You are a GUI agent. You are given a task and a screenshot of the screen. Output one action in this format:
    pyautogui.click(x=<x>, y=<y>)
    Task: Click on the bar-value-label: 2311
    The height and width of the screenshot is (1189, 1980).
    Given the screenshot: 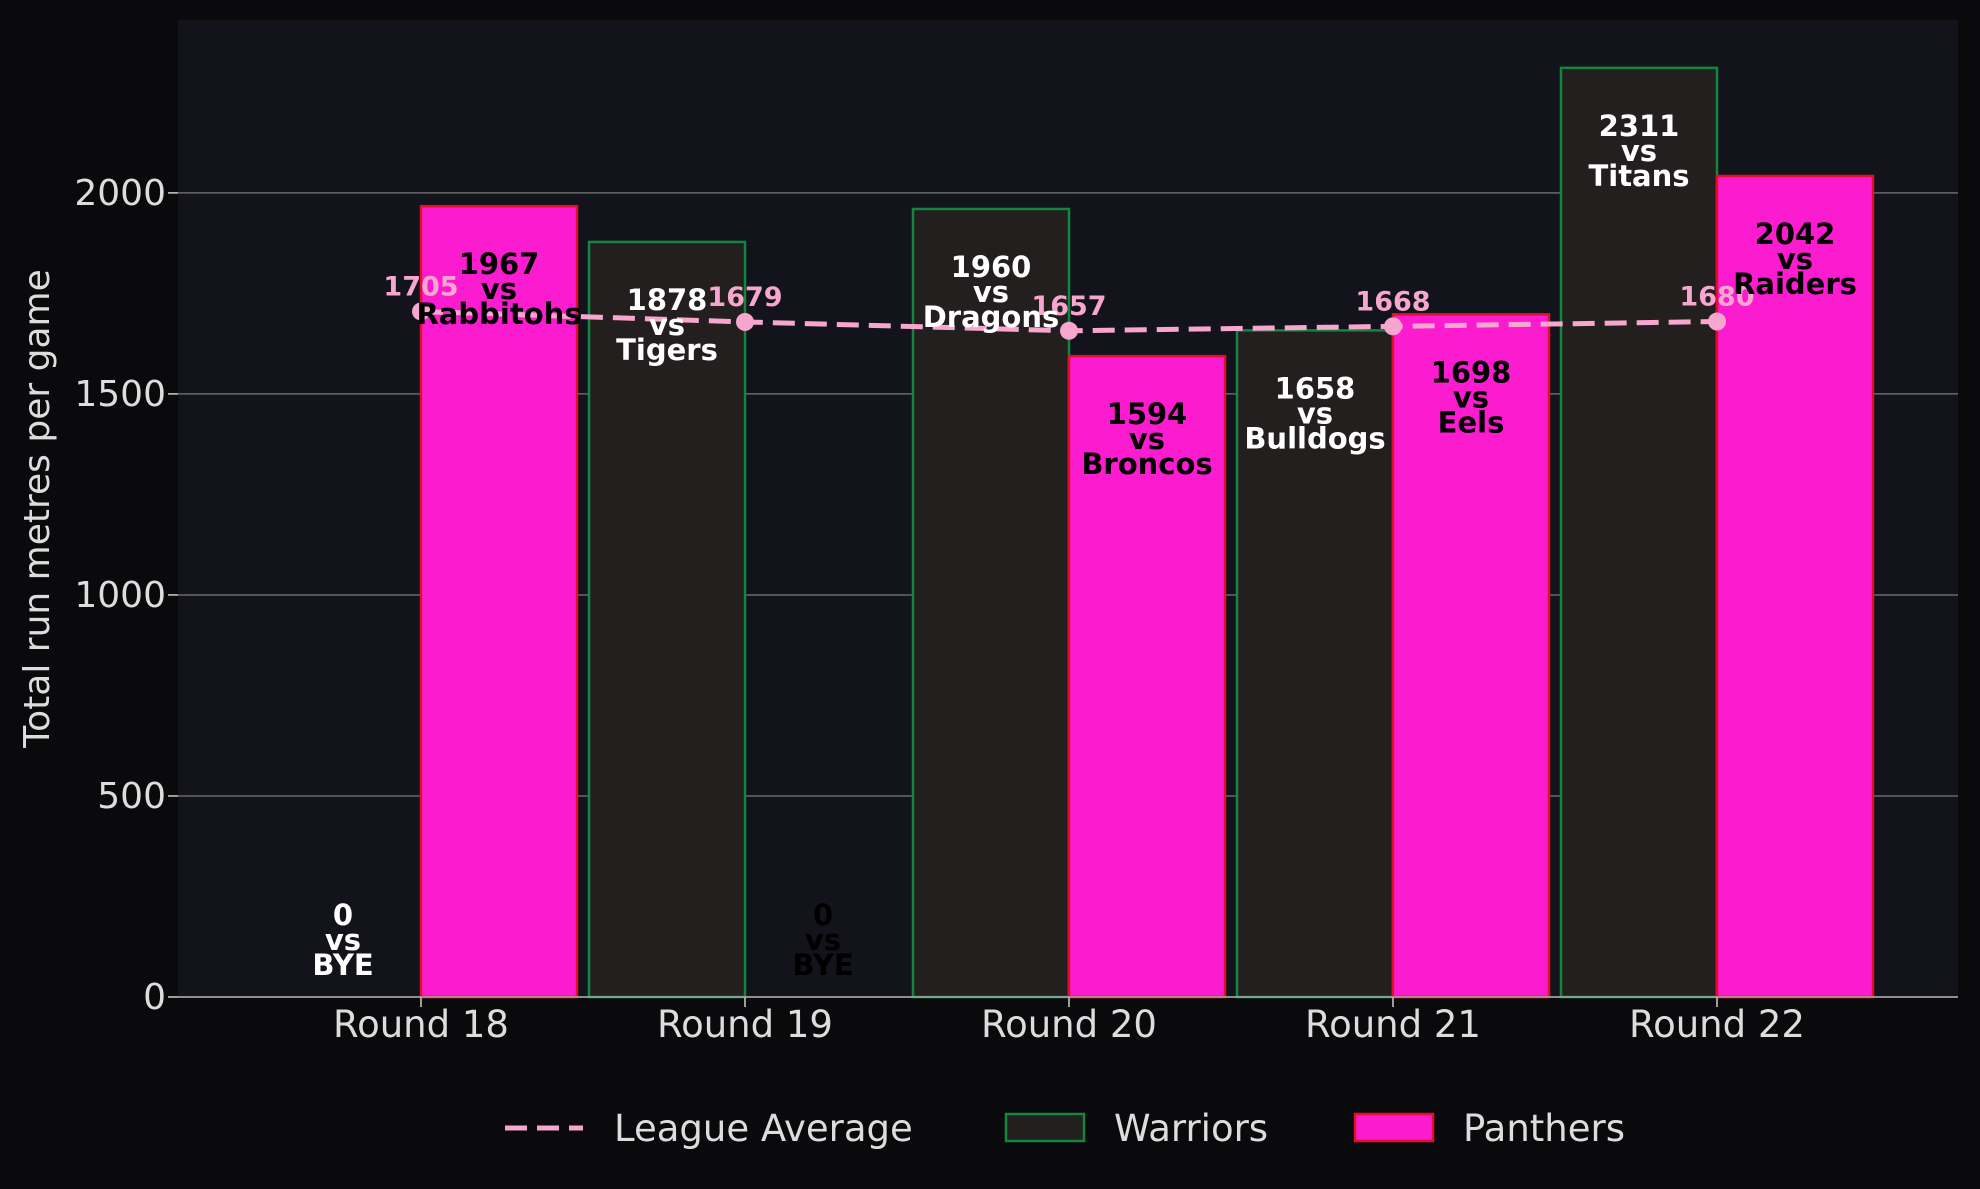 What is the action you would take?
    pyautogui.click(x=1639, y=126)
    